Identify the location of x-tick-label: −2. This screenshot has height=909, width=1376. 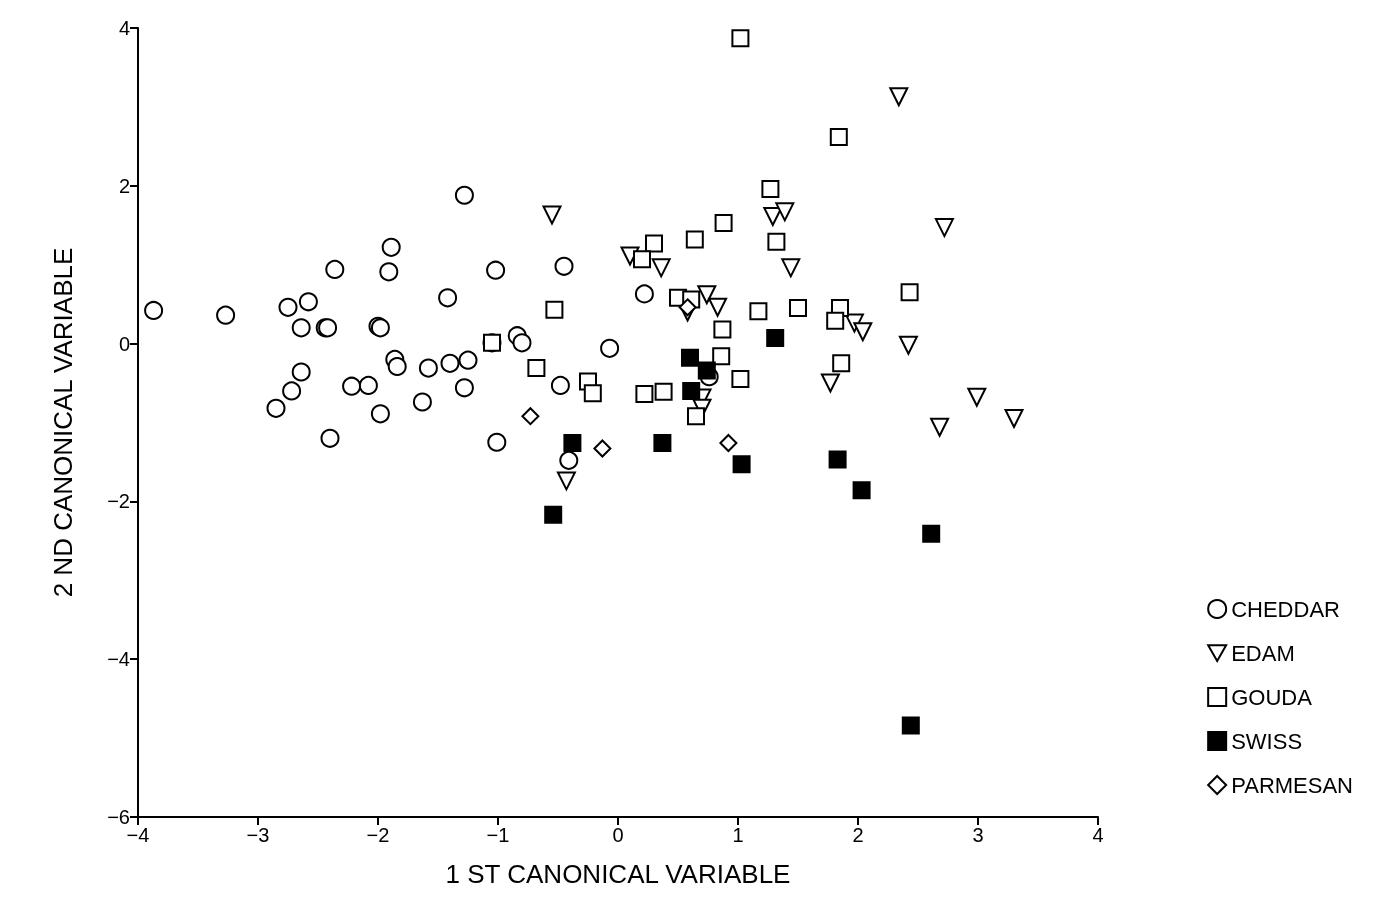
(378, 835).